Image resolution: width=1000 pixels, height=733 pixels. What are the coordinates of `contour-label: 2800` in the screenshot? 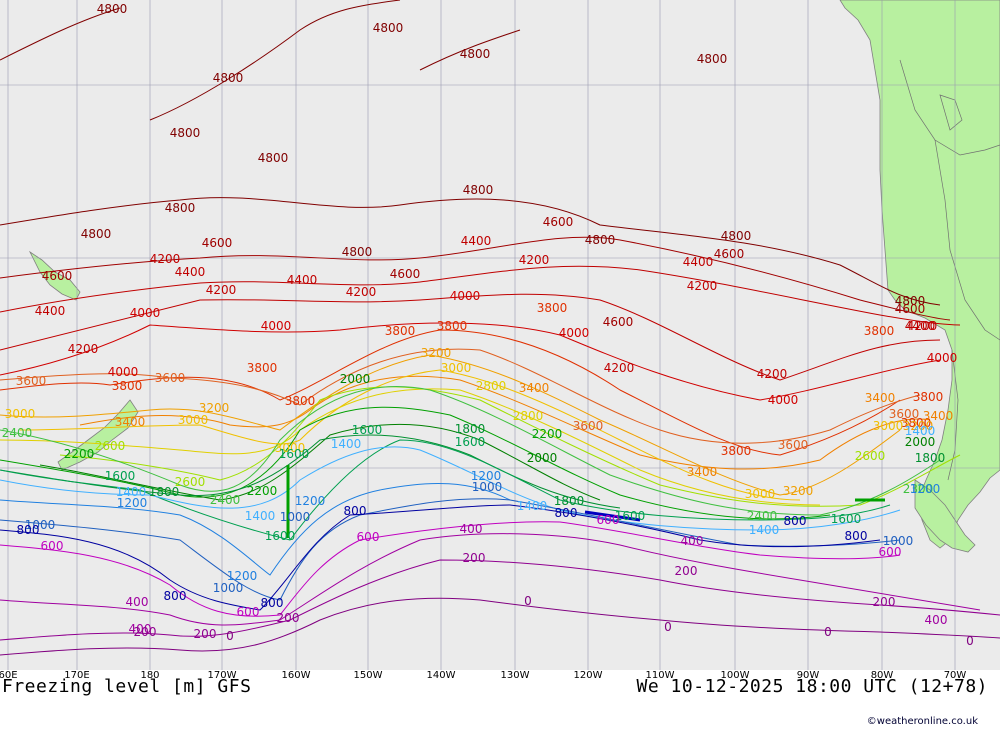 It's located at (491, 386).